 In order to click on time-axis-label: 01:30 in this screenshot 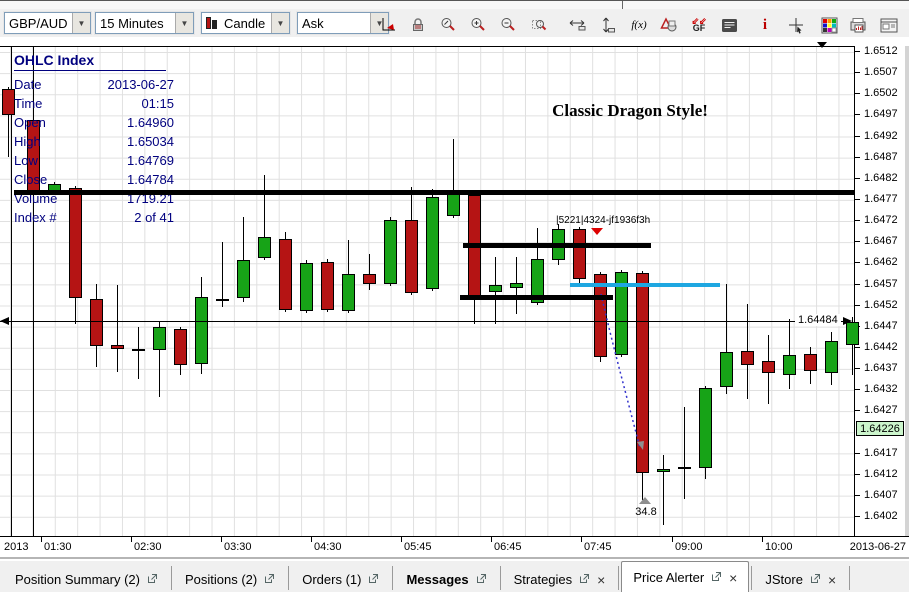, I will do `click(58, 547)`.